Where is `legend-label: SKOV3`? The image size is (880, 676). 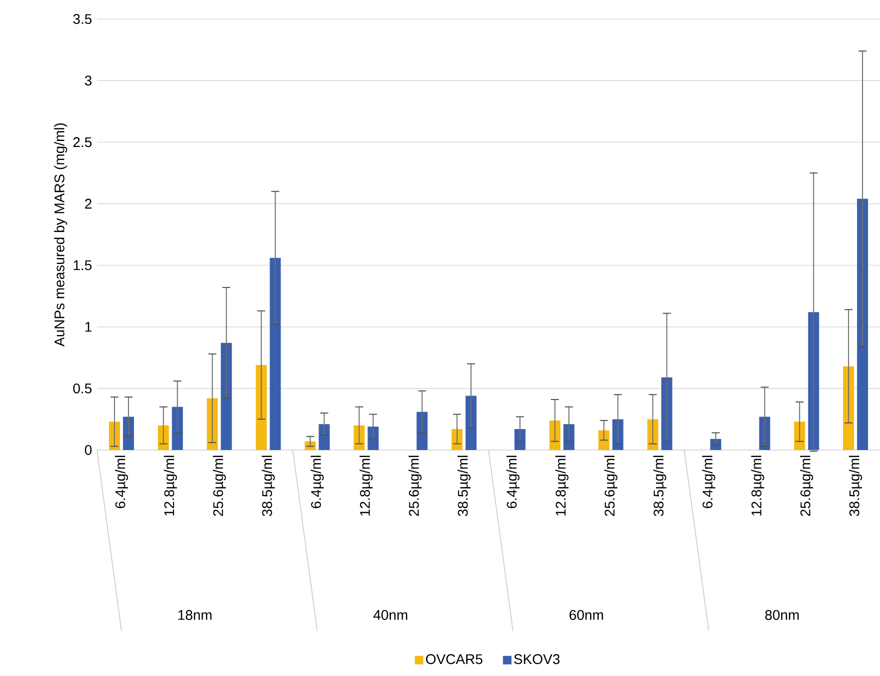
legend-label: SKOV3 is located at coordinates (537, 659).